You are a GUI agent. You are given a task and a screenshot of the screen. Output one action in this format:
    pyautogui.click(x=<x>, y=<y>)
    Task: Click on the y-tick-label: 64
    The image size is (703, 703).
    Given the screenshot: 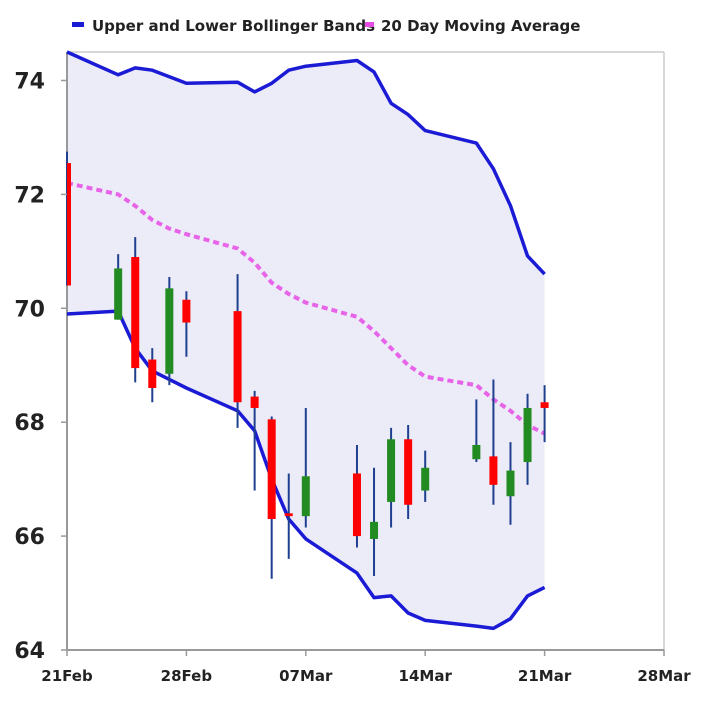 What is the action you would take?
    pyautogui.click(x=29, y=651)
    